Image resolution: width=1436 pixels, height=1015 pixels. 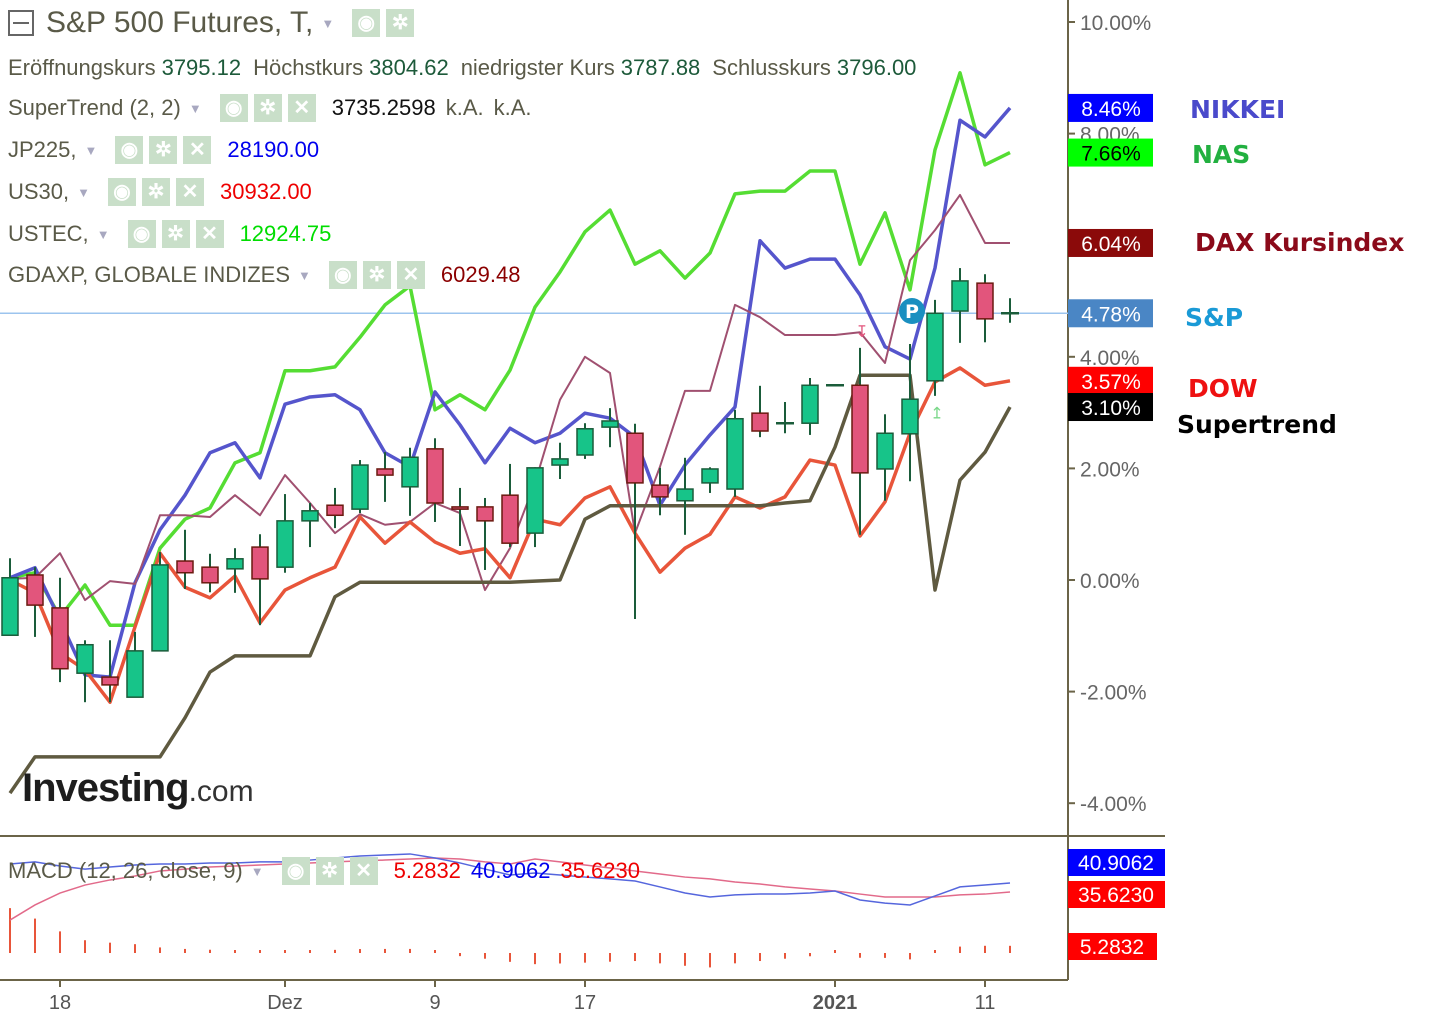 What do you see at coordinates (21, 23) in the screenshot?
I see `collapse-icon` at bounding box center [21, 23].